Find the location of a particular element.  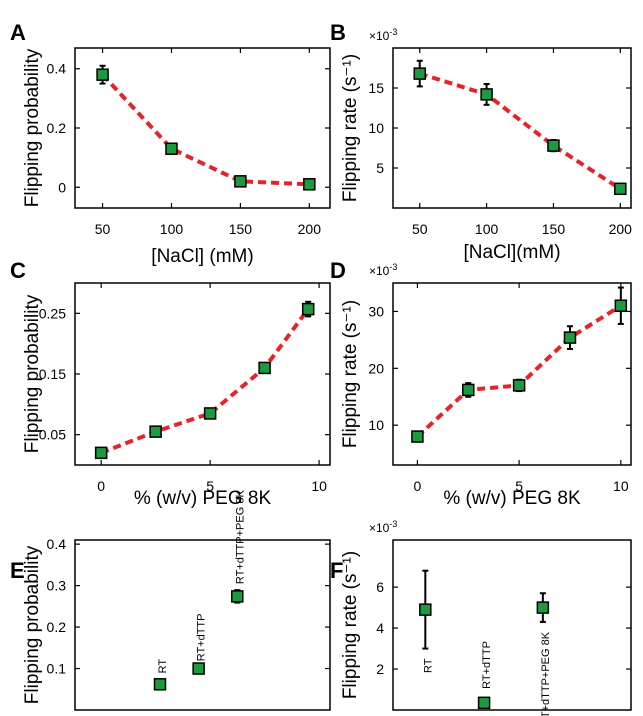

y-tick-label: 4 is located at coordinates (380, 628).